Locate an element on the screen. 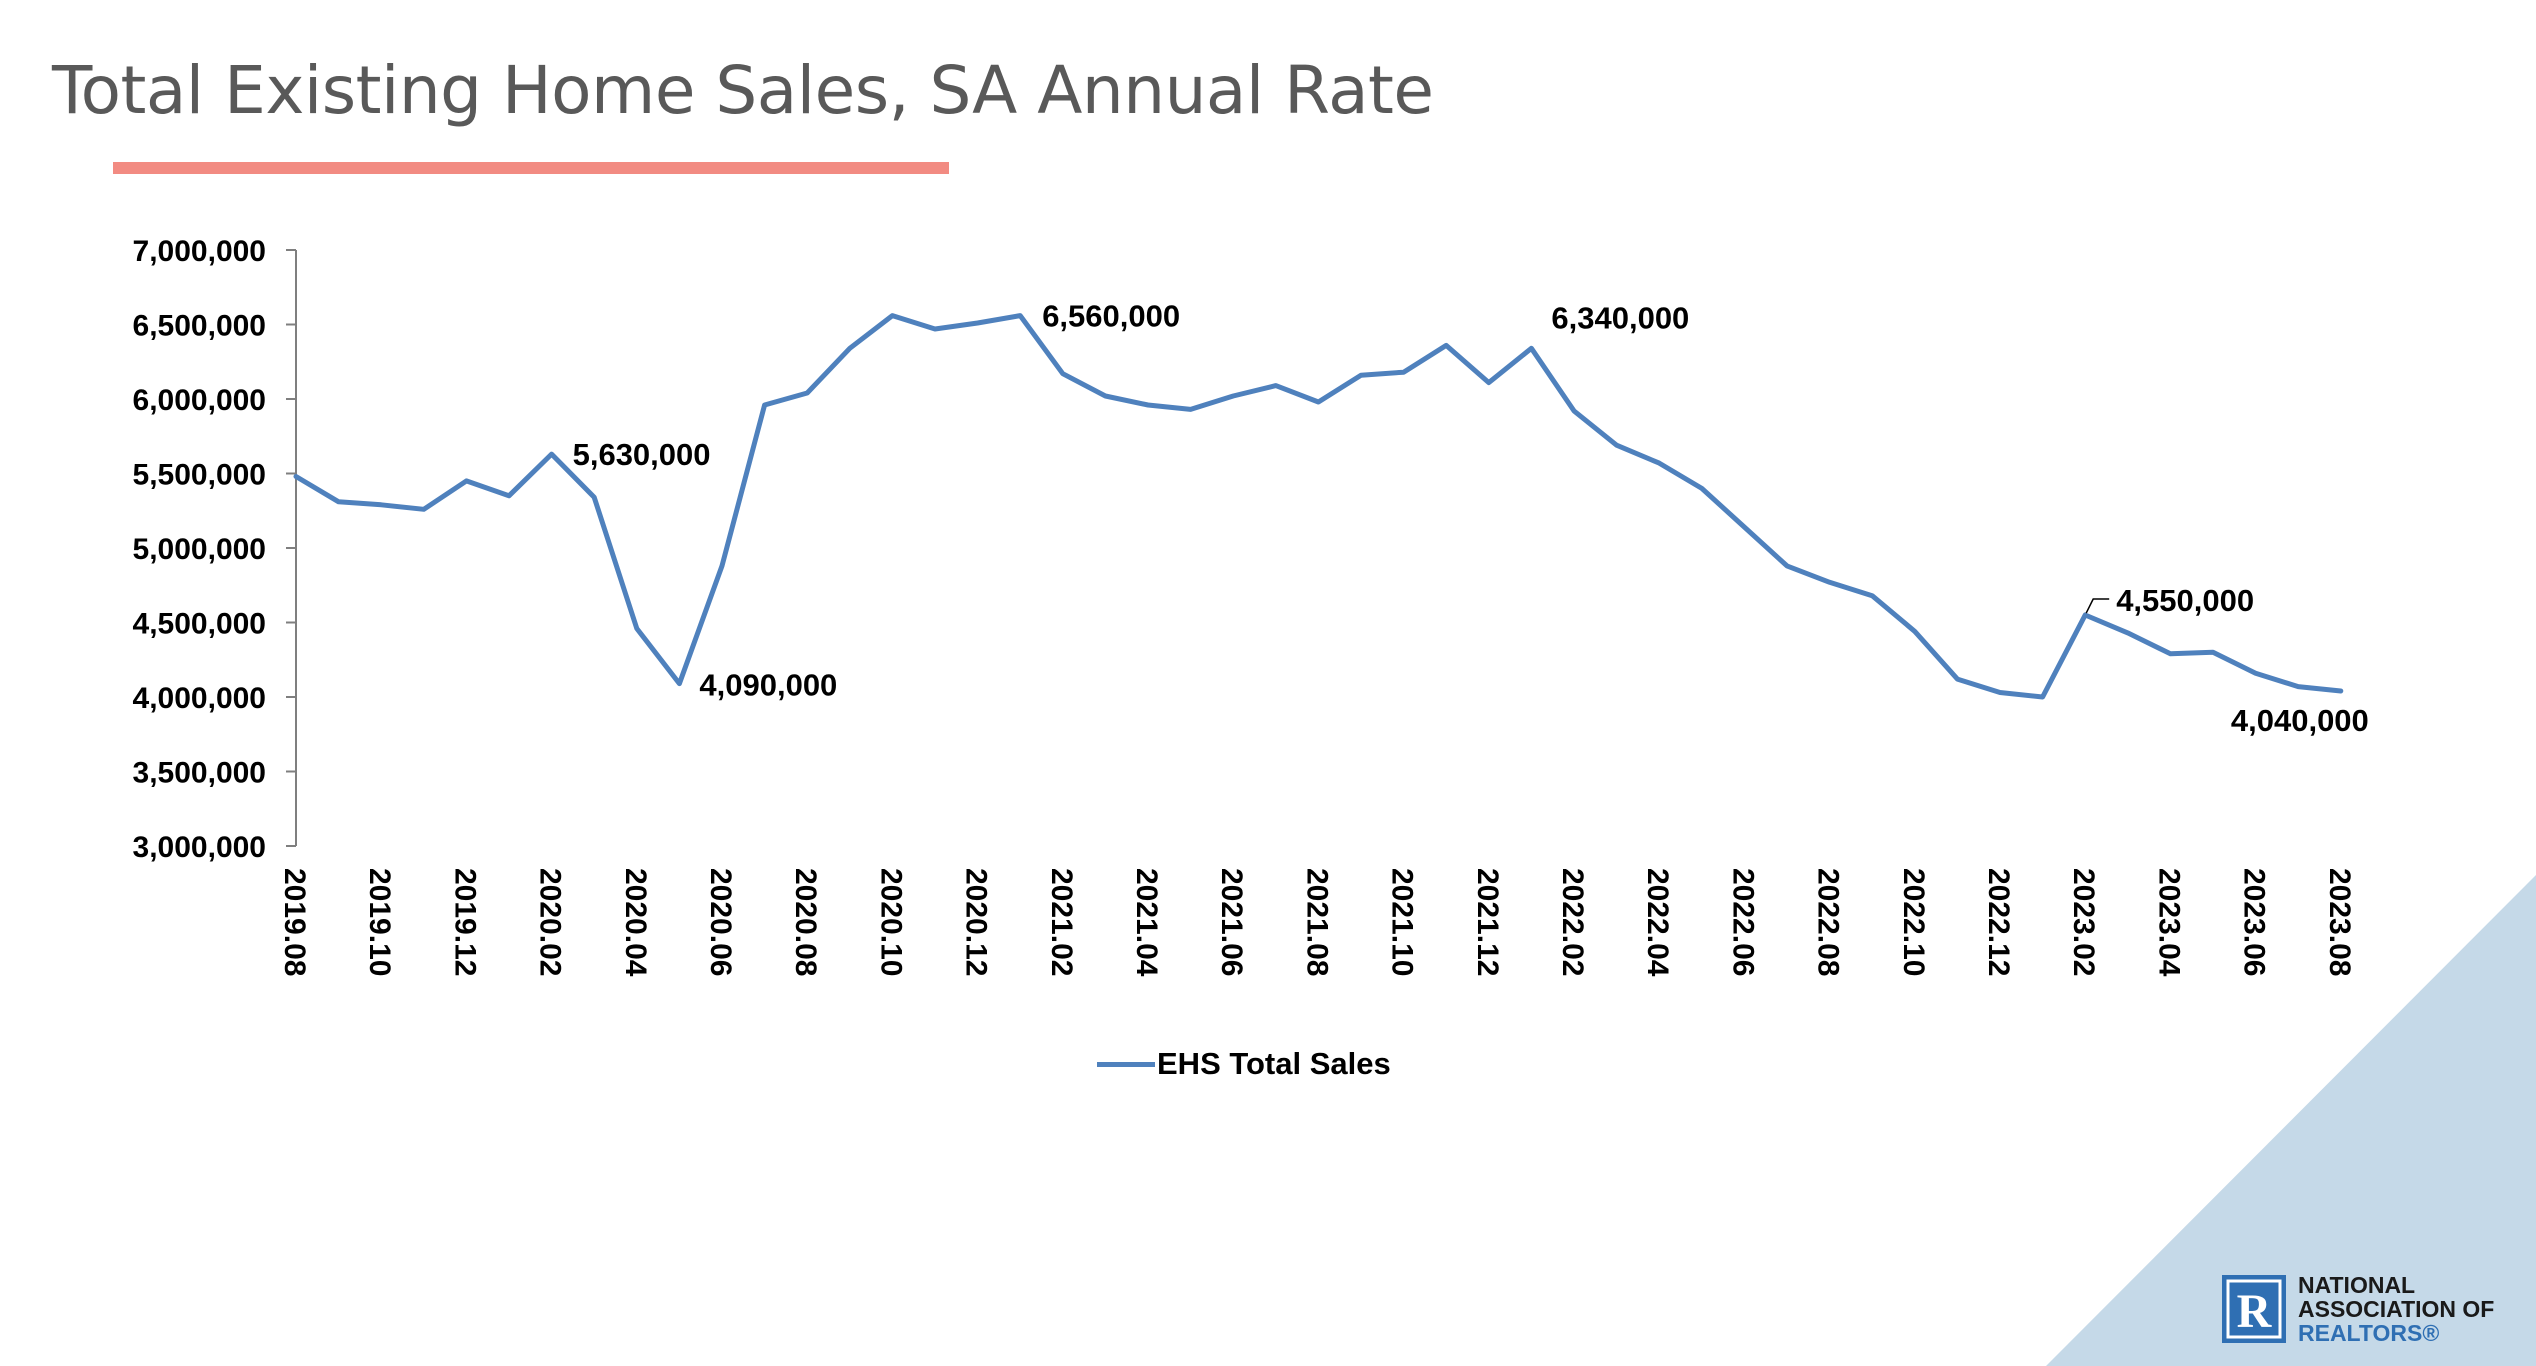 This screenshot has height=1366, width=2536. data-label: 6,560,000 is located at coordinates (1111, 316).